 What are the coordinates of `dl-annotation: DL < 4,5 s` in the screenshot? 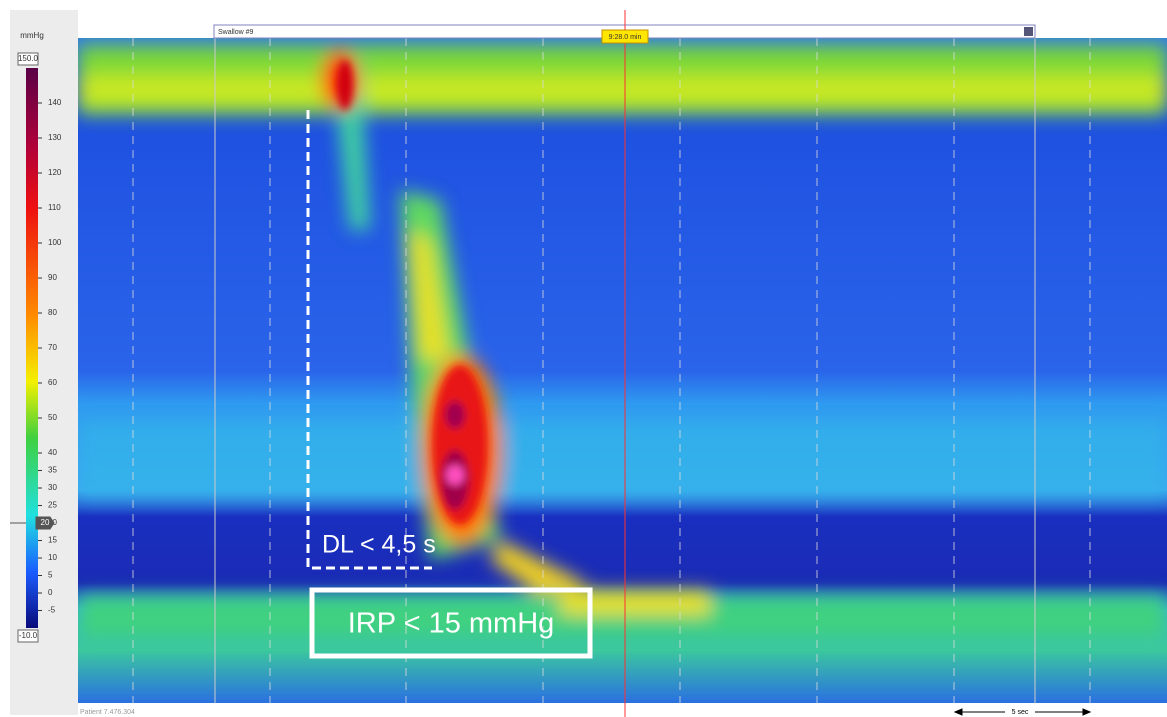 It's located at (379, 545).